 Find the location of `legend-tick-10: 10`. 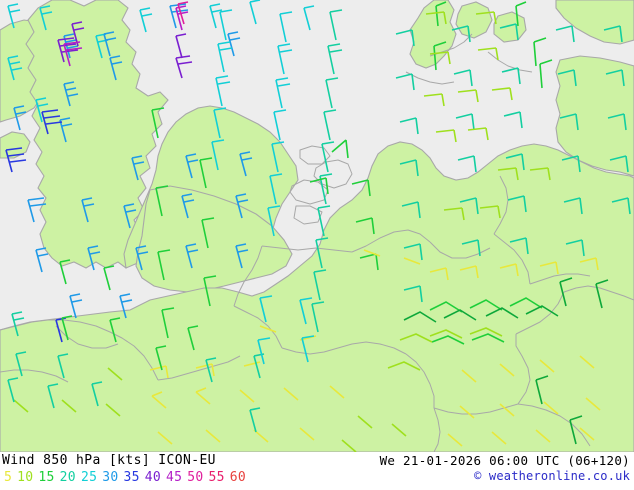

legend-tick-10: 10 is located at coordinates (25, 477).